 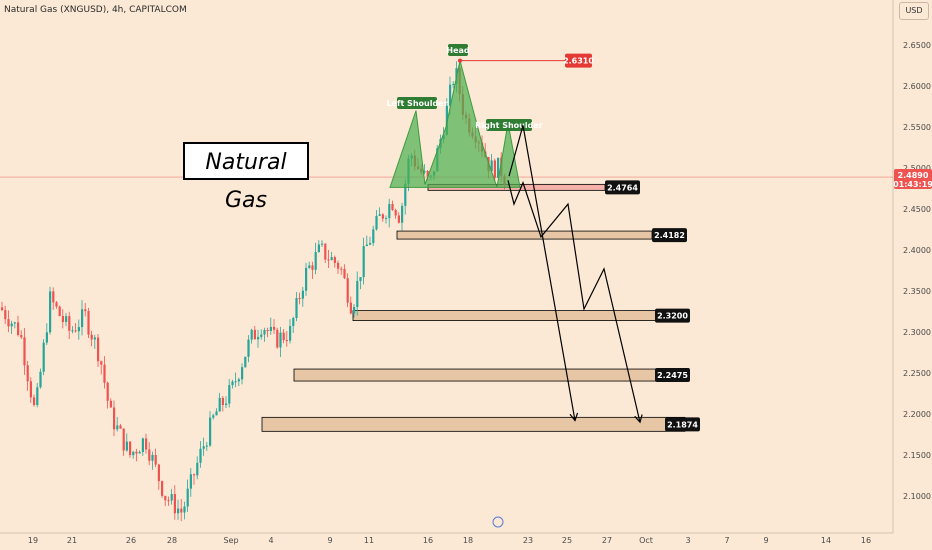 I want to click on currency-button: USD, so click(x=914, y=11).